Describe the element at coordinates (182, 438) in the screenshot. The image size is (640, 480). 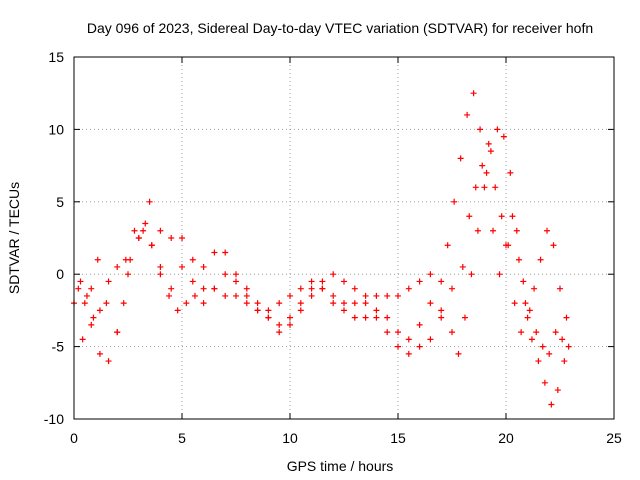
I see `x-tick-label: 5` at that location.